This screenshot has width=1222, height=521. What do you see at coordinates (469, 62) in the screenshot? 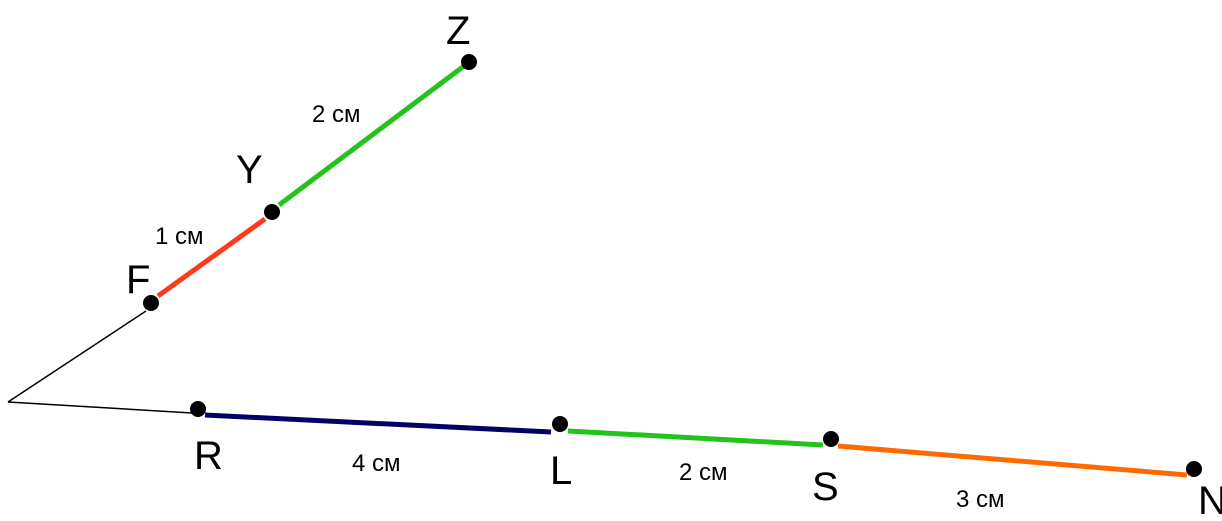
I see `point-Z` at bounding box center [469, 62].